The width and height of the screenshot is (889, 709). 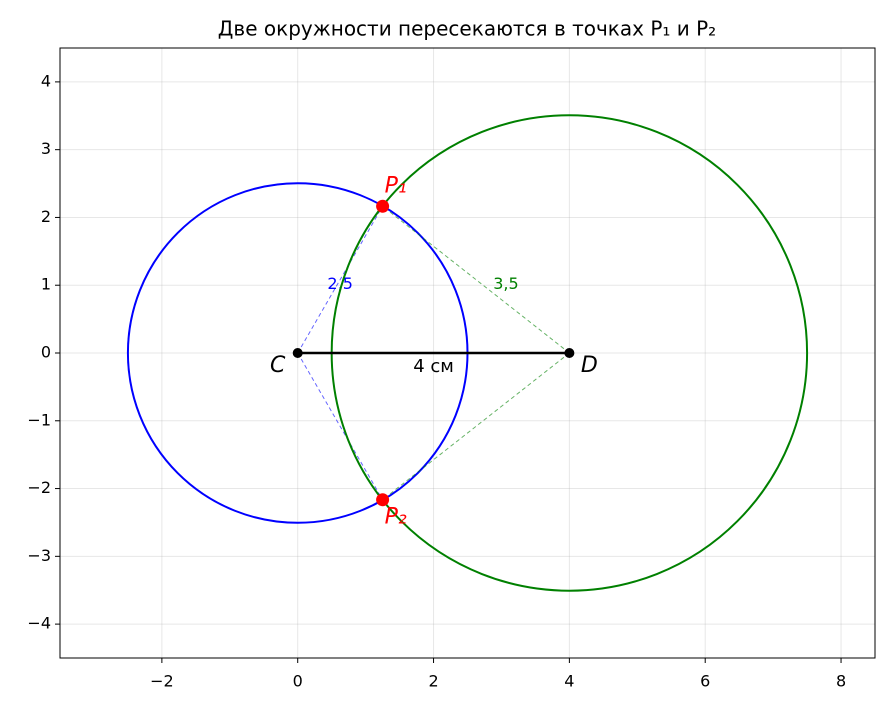 What do you see at coordinates (589, 365) in the screenshot?
I see `point-label: D` at bounding box center [589, 365].